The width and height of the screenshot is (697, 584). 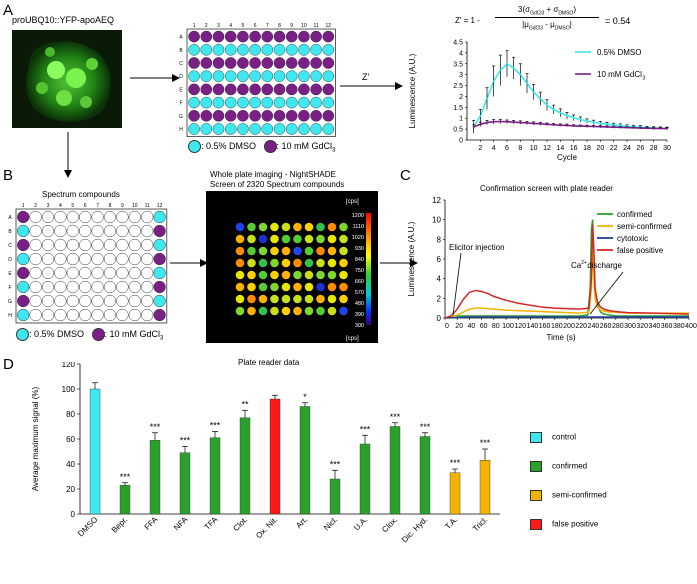 I want to click on chart-c-xtick-label: 200, so click(x=569, y=326).